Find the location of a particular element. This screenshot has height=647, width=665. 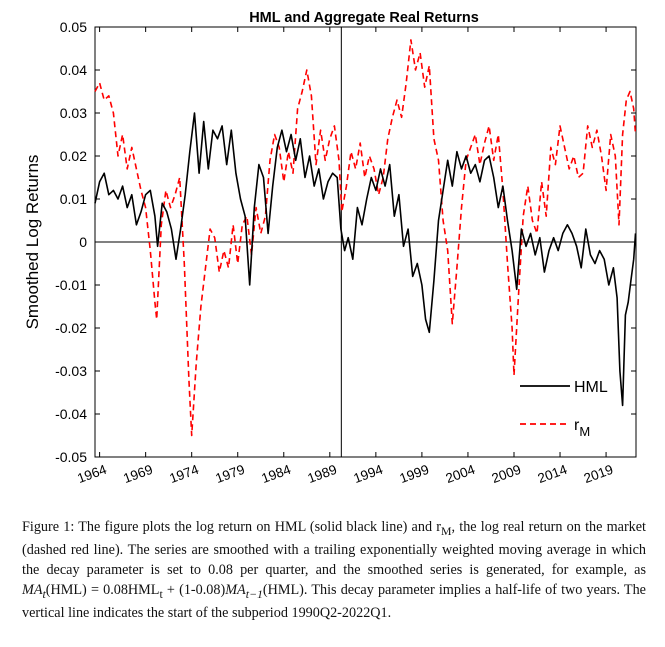

caption-lead-sub: M is located at coordinates (446, 530).